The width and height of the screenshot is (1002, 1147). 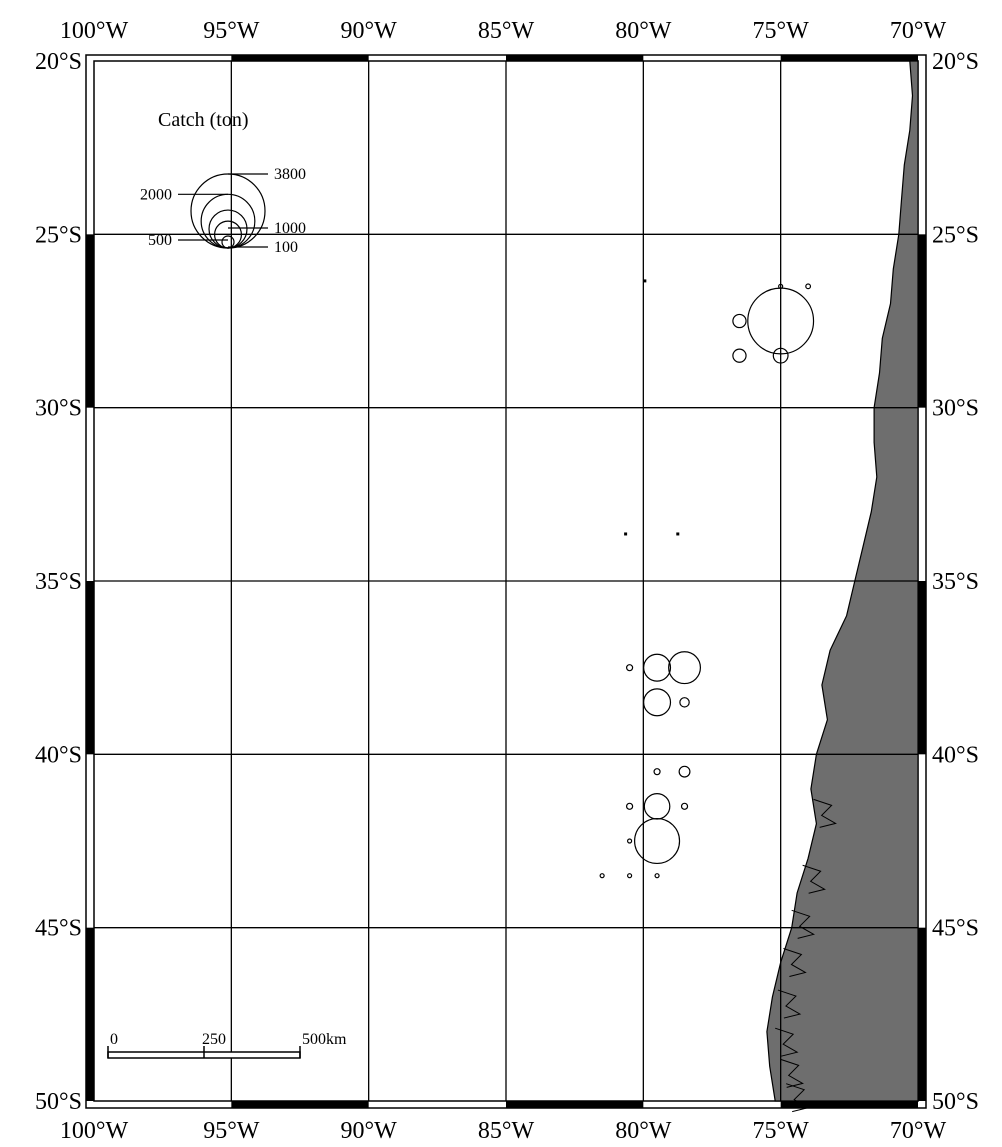 What do you see at coordinates (156, 194) in the screenshot?
I see `legend-label: 2000` at bounding box center [156, 194].